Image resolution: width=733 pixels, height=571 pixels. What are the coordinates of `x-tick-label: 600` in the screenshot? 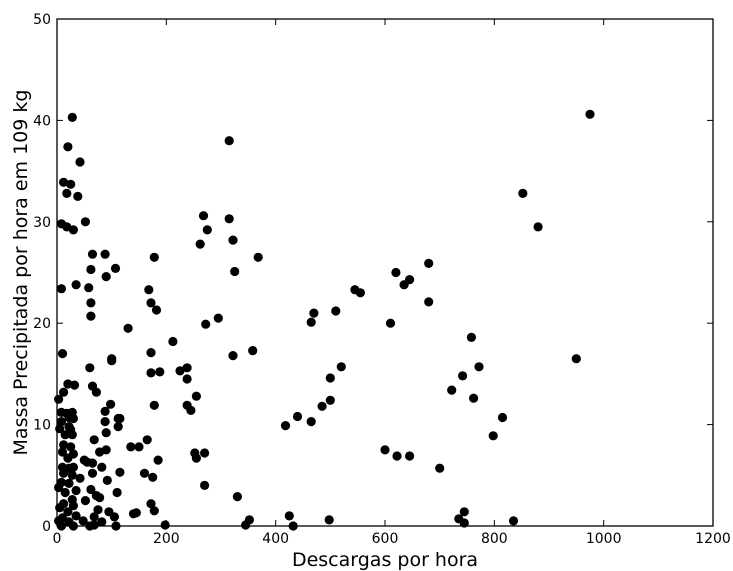 It's located at (385, 539).